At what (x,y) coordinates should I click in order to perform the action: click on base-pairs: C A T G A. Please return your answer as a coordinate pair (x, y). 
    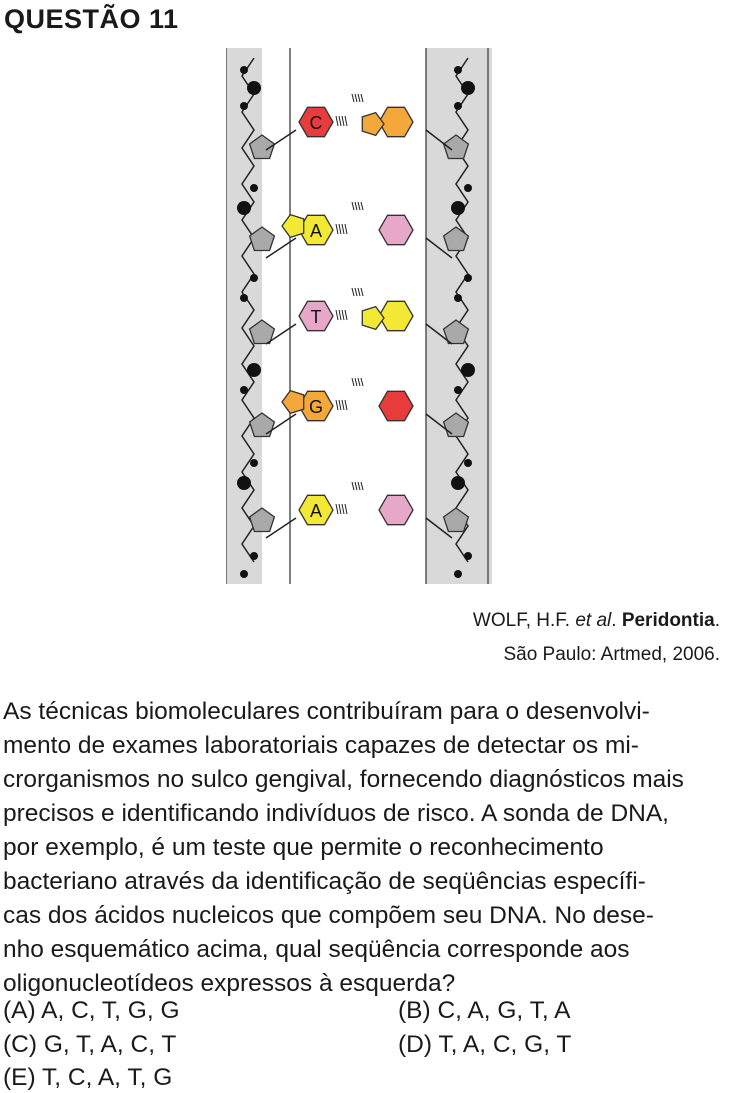
    Looking at the image, I should click on (359, 316).